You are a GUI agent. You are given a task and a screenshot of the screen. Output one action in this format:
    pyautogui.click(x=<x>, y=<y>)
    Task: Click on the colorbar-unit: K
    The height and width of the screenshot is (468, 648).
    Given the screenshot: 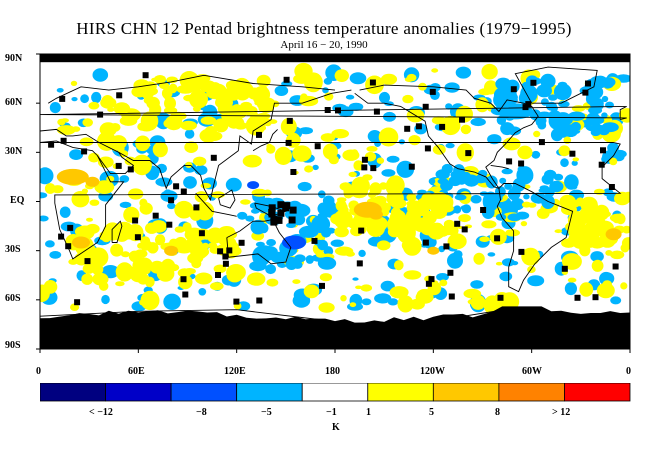 What is the action you would take?
    pyautogui.click(x=336, y=427)
    